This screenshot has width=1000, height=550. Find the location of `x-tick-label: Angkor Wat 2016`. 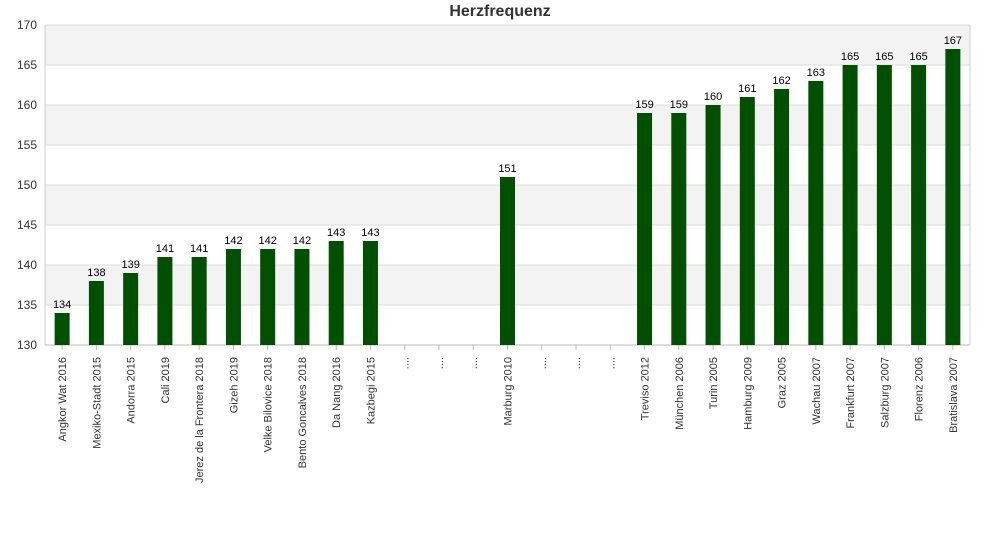

x-tick-label: Angkor Wat 2016 is located at coordinates (63, 399).